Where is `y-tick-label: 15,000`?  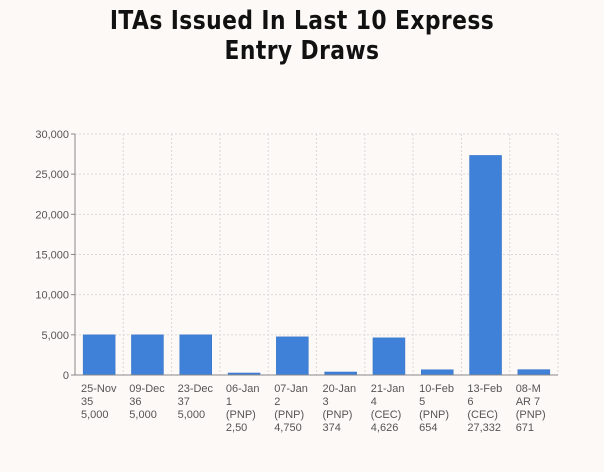
y-tick-label: 15,000 is located at coordinates (52, 256).